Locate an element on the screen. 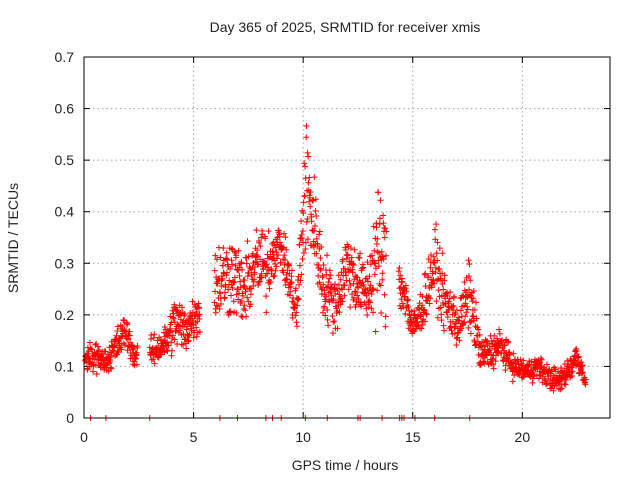  y-tick-label: 0.2 is located at coordinates (65, 315).